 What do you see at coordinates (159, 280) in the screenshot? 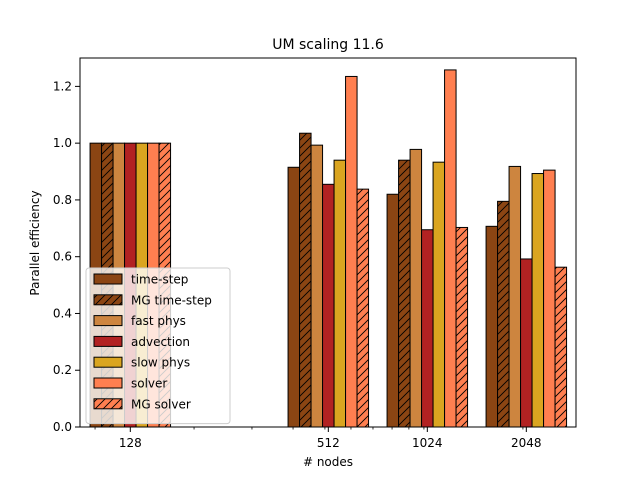
I see `legend-label: time-step` at bounding box center [159, 280].